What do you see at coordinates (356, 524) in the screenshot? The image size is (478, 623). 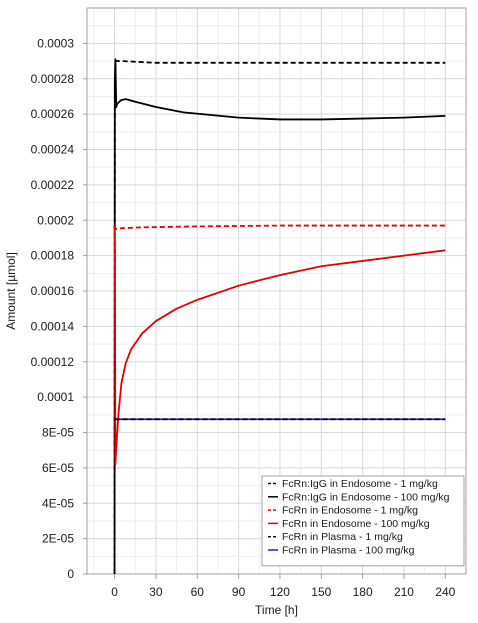 I see `legend-entry-label: FcRn in Endosome - 100 mg/kg` at bounding box center [356, 524].